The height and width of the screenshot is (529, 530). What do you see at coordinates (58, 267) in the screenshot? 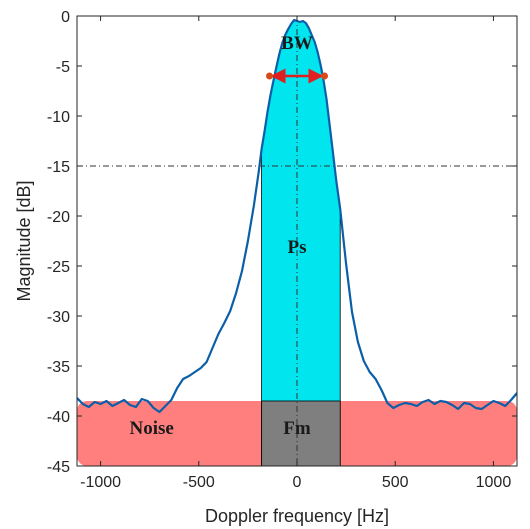
I see `y-tick-label: -25` at bounding box center [58, 267].